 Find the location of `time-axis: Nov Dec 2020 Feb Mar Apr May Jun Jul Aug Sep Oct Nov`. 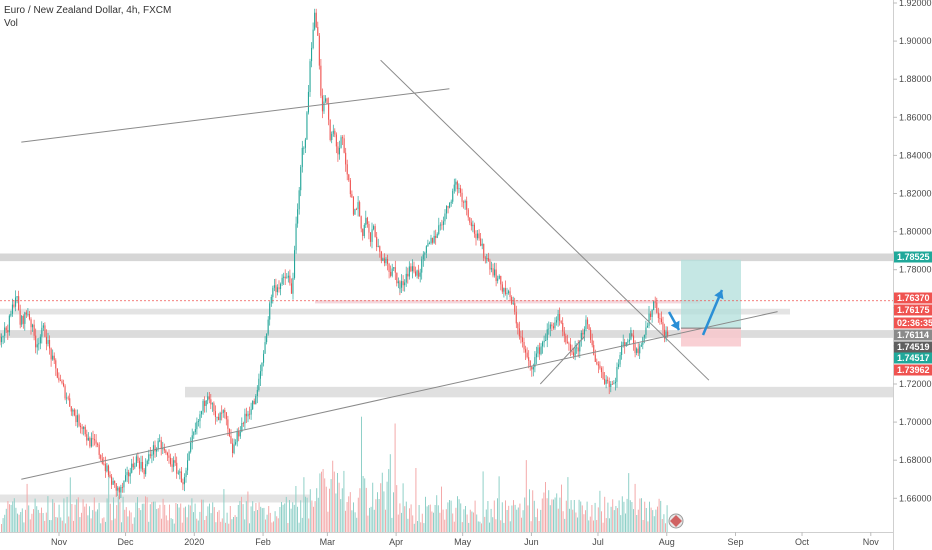

time-axis: Nov Dec 2020 Feb Mar Apr May Jun Jul Aug Sep Oct Nov is located at coordinates (446, 539).